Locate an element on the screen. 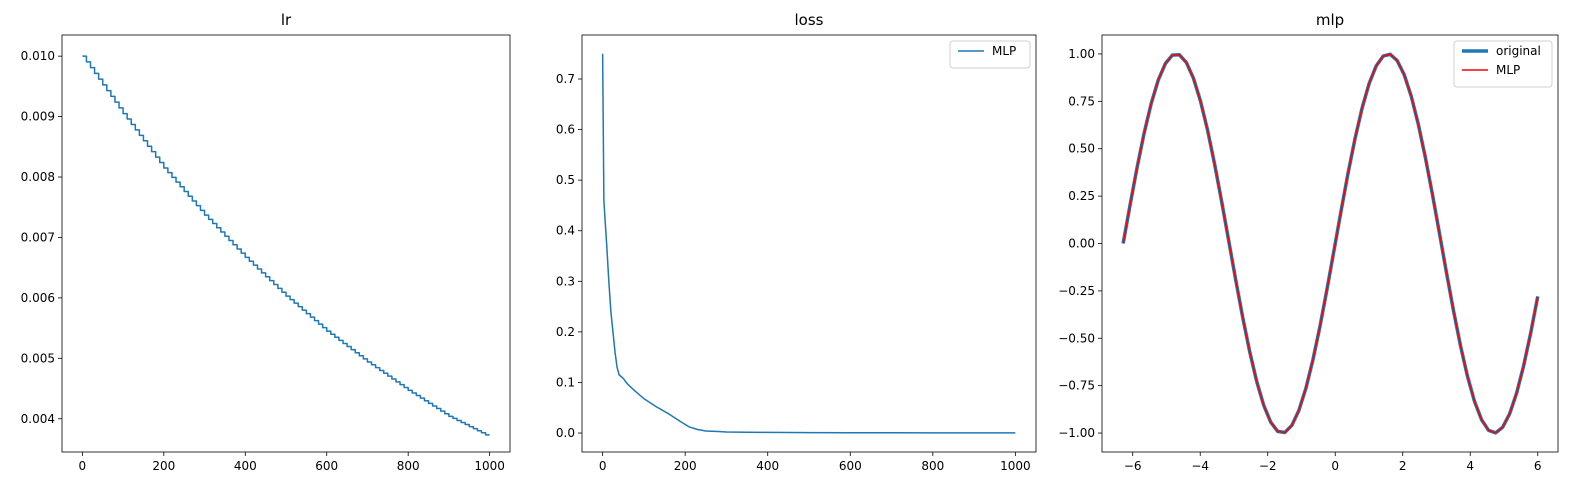  y-tick-label: 0.1 is located at coordinates (565, 382).